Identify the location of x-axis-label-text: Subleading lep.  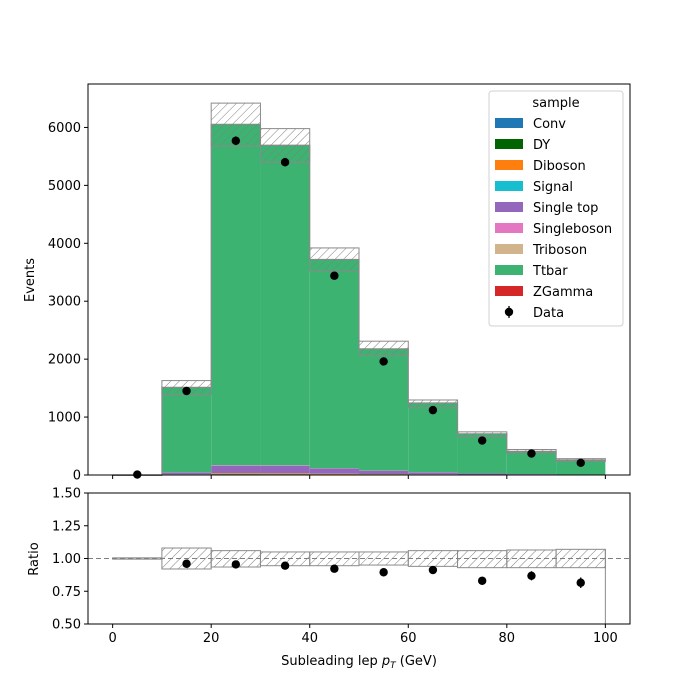
(331, 661).